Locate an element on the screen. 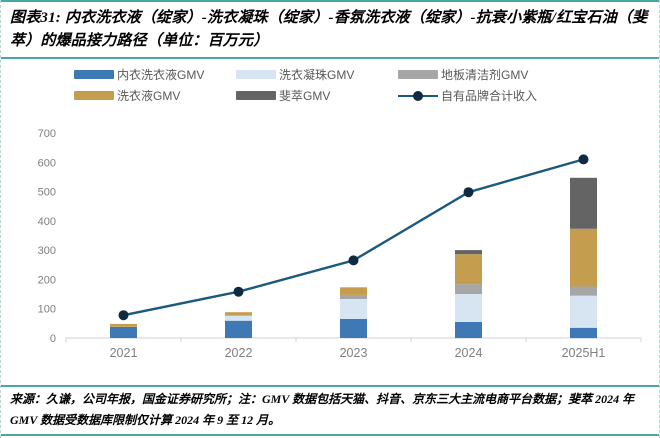 The width and height of the screenshot is (660, 438). svg-text: 600 is located at coordinates (47, 163).